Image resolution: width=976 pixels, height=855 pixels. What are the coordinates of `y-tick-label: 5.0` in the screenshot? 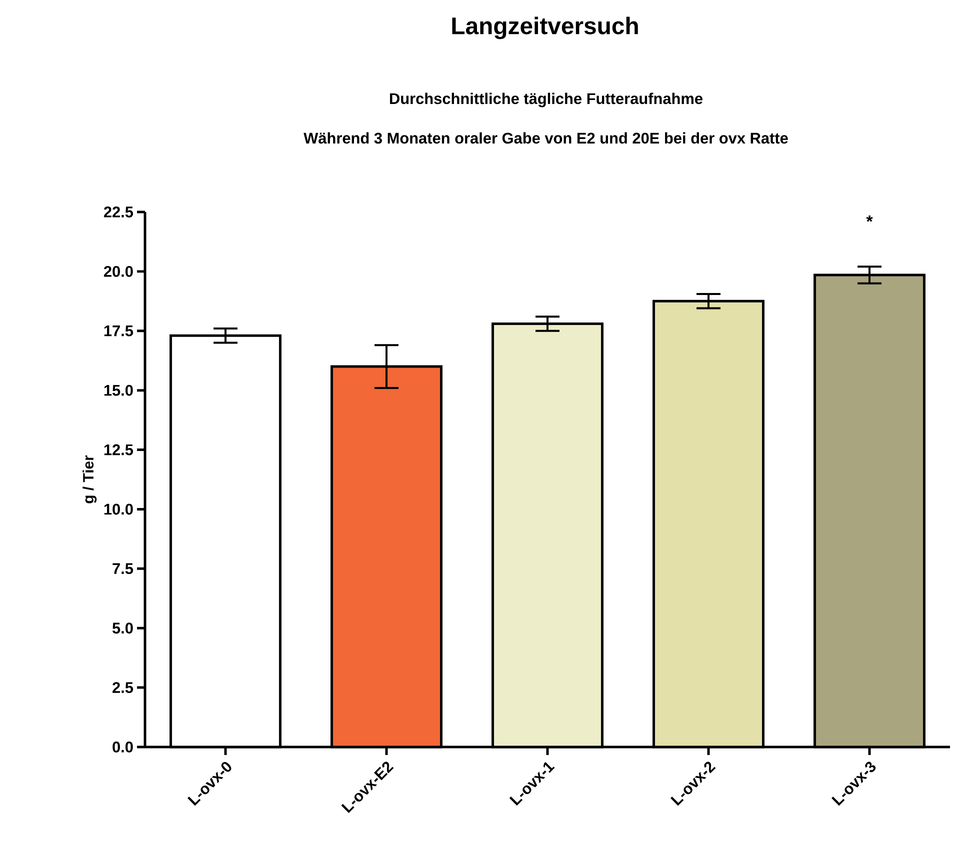 It's located at (122, 628).